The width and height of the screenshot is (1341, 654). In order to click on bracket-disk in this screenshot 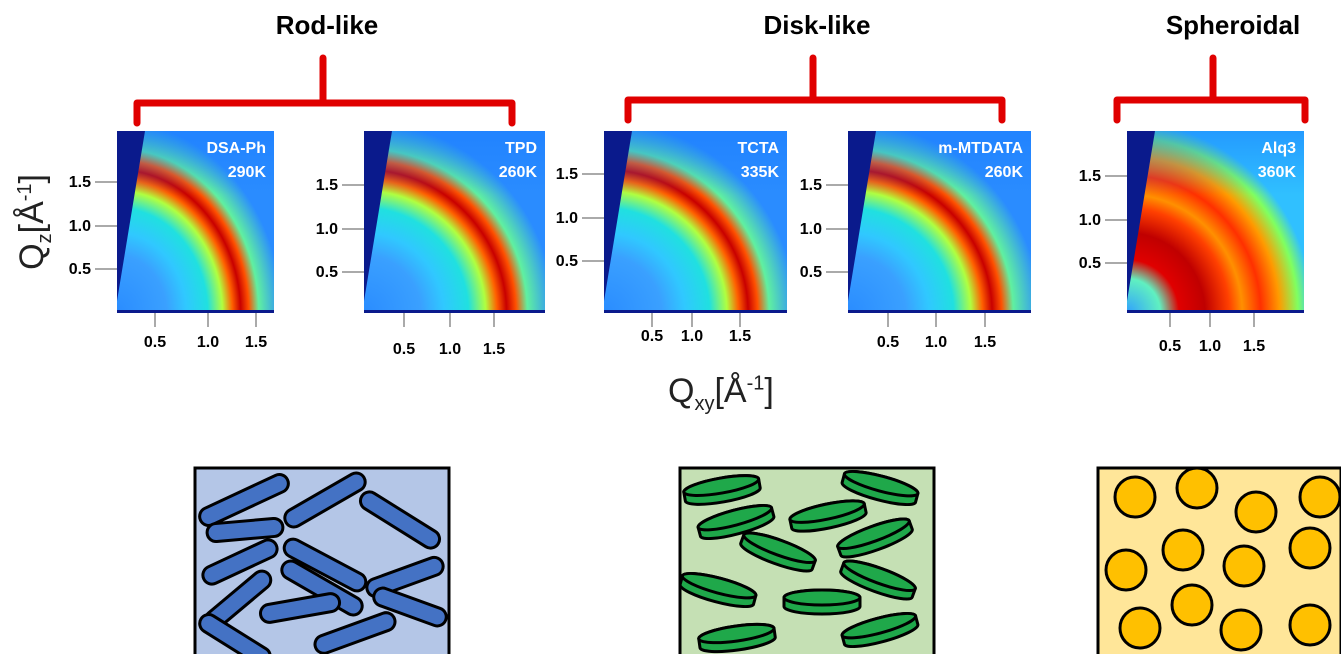, I will do `click(815, 89)`.